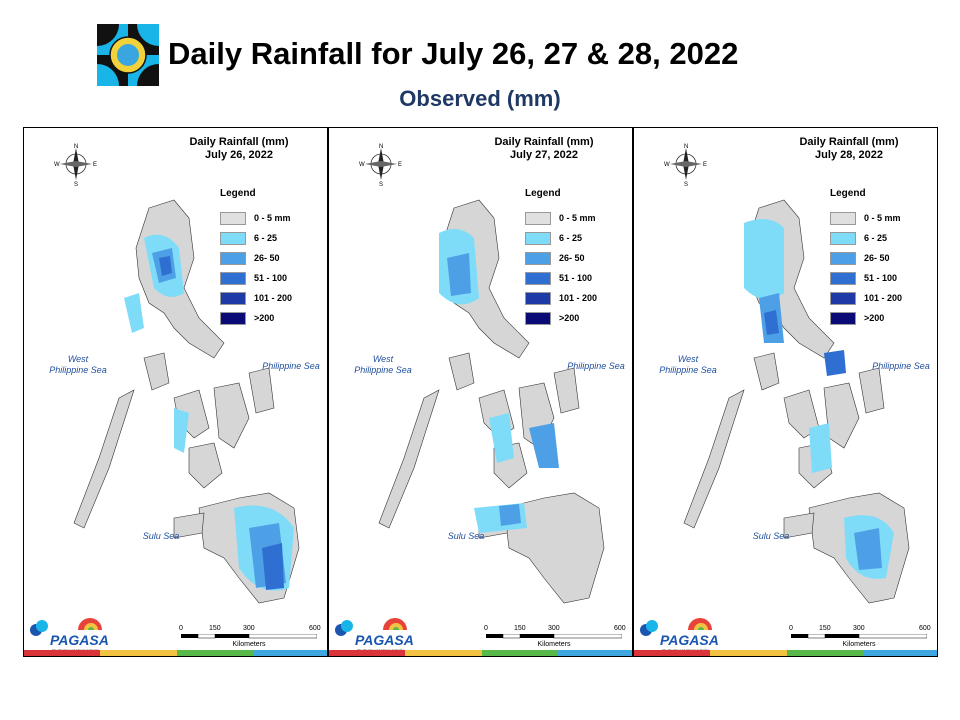 The width and height of the screenshot is (960, 720). What do you see at coordinates (874, 318) in the screenshot?
I see `legend-label: >200` at bounding box center [874, 318].